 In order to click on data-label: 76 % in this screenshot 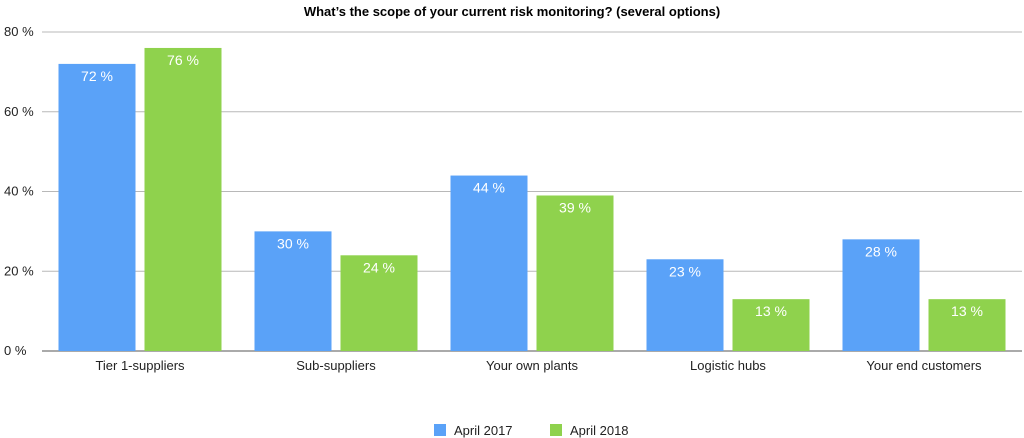, I will do `click(183, 60)`.